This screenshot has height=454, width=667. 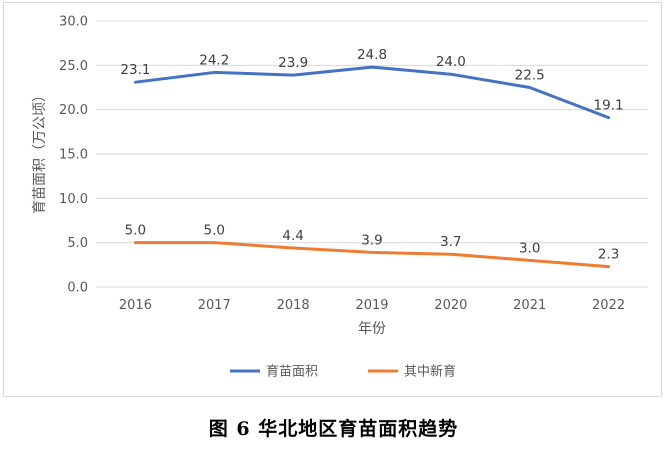 What do you see at coordinates (450, 242) in the screenshot?
I see `data-label: 3.7` at bounding box center [450, 242].